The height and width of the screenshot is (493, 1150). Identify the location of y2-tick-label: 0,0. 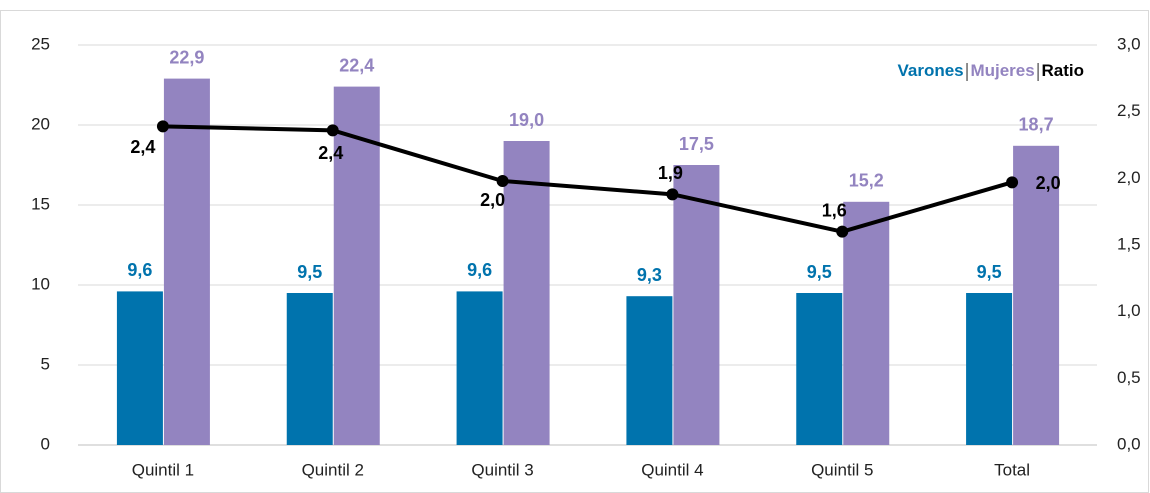
(1129, 443).